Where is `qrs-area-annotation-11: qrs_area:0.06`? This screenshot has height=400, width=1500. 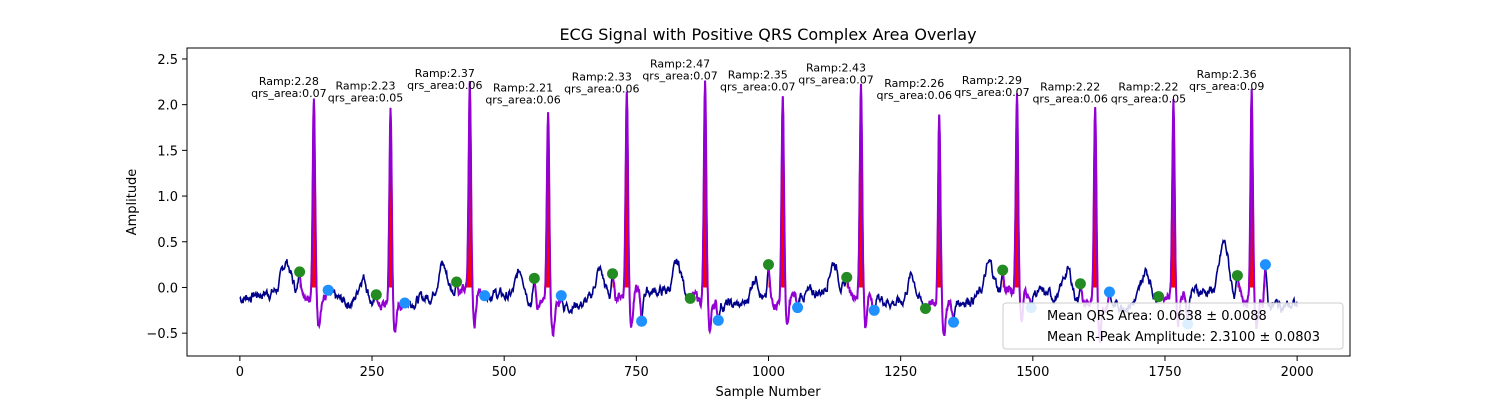 qrs-area-annotation-11: qrs_area:0.06 is located at coordinates (1069, 99).